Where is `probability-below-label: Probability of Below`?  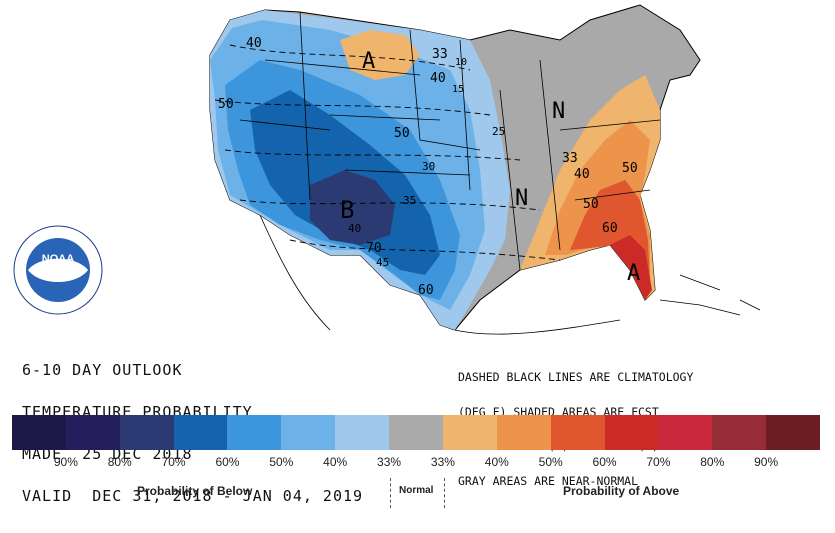 probability-below-label: Probability of Below is located at coordinates (195, 491).